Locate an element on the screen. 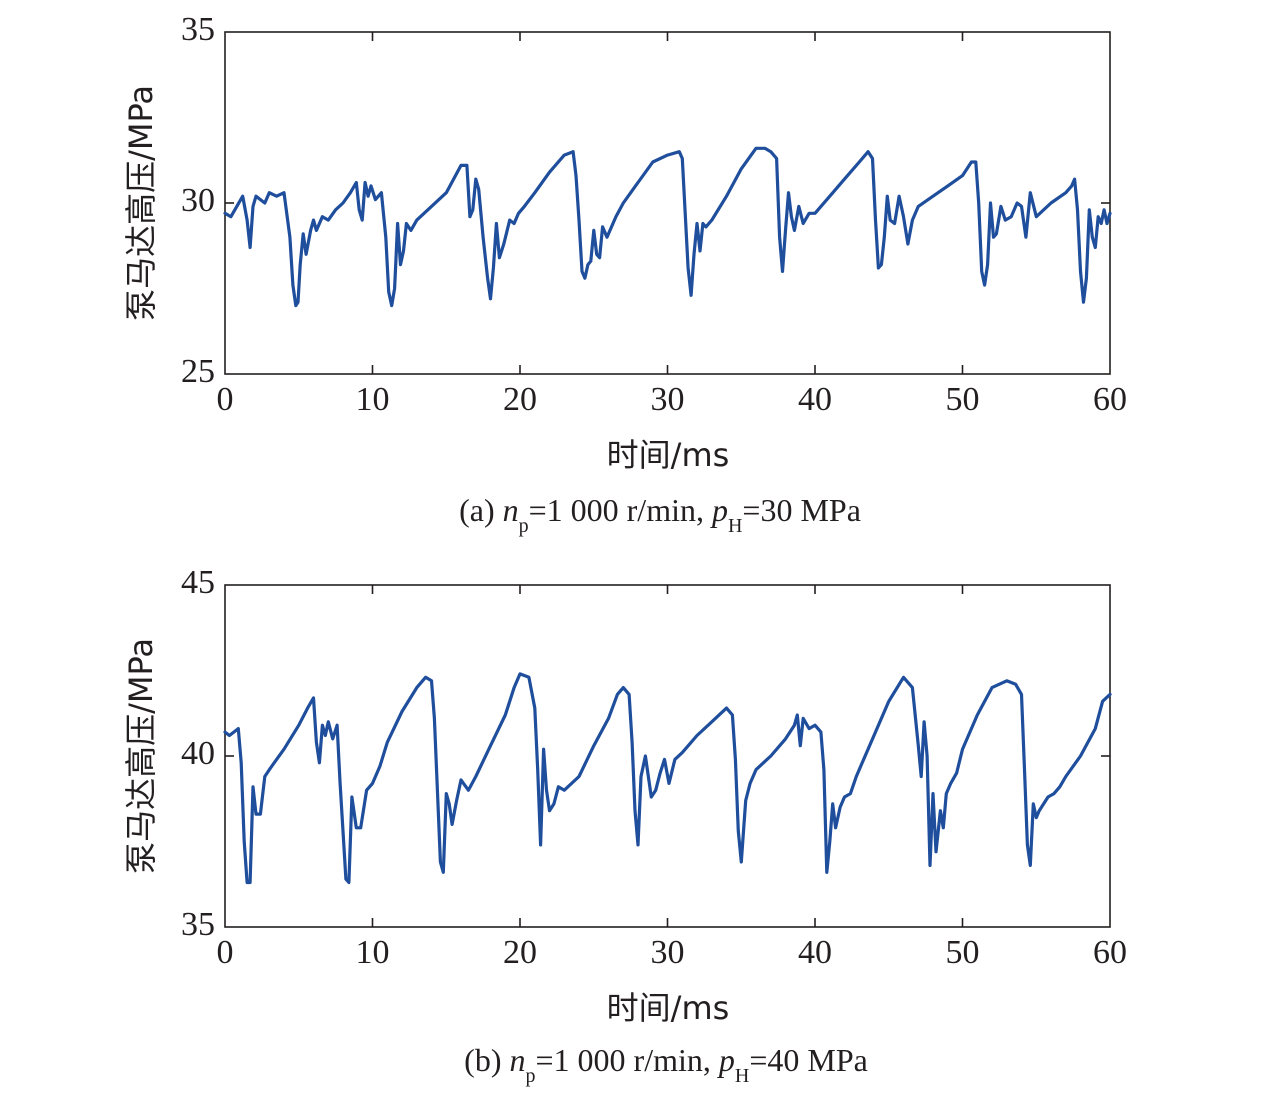  caption-prefix: (a) is located at coordinates (481, 510).